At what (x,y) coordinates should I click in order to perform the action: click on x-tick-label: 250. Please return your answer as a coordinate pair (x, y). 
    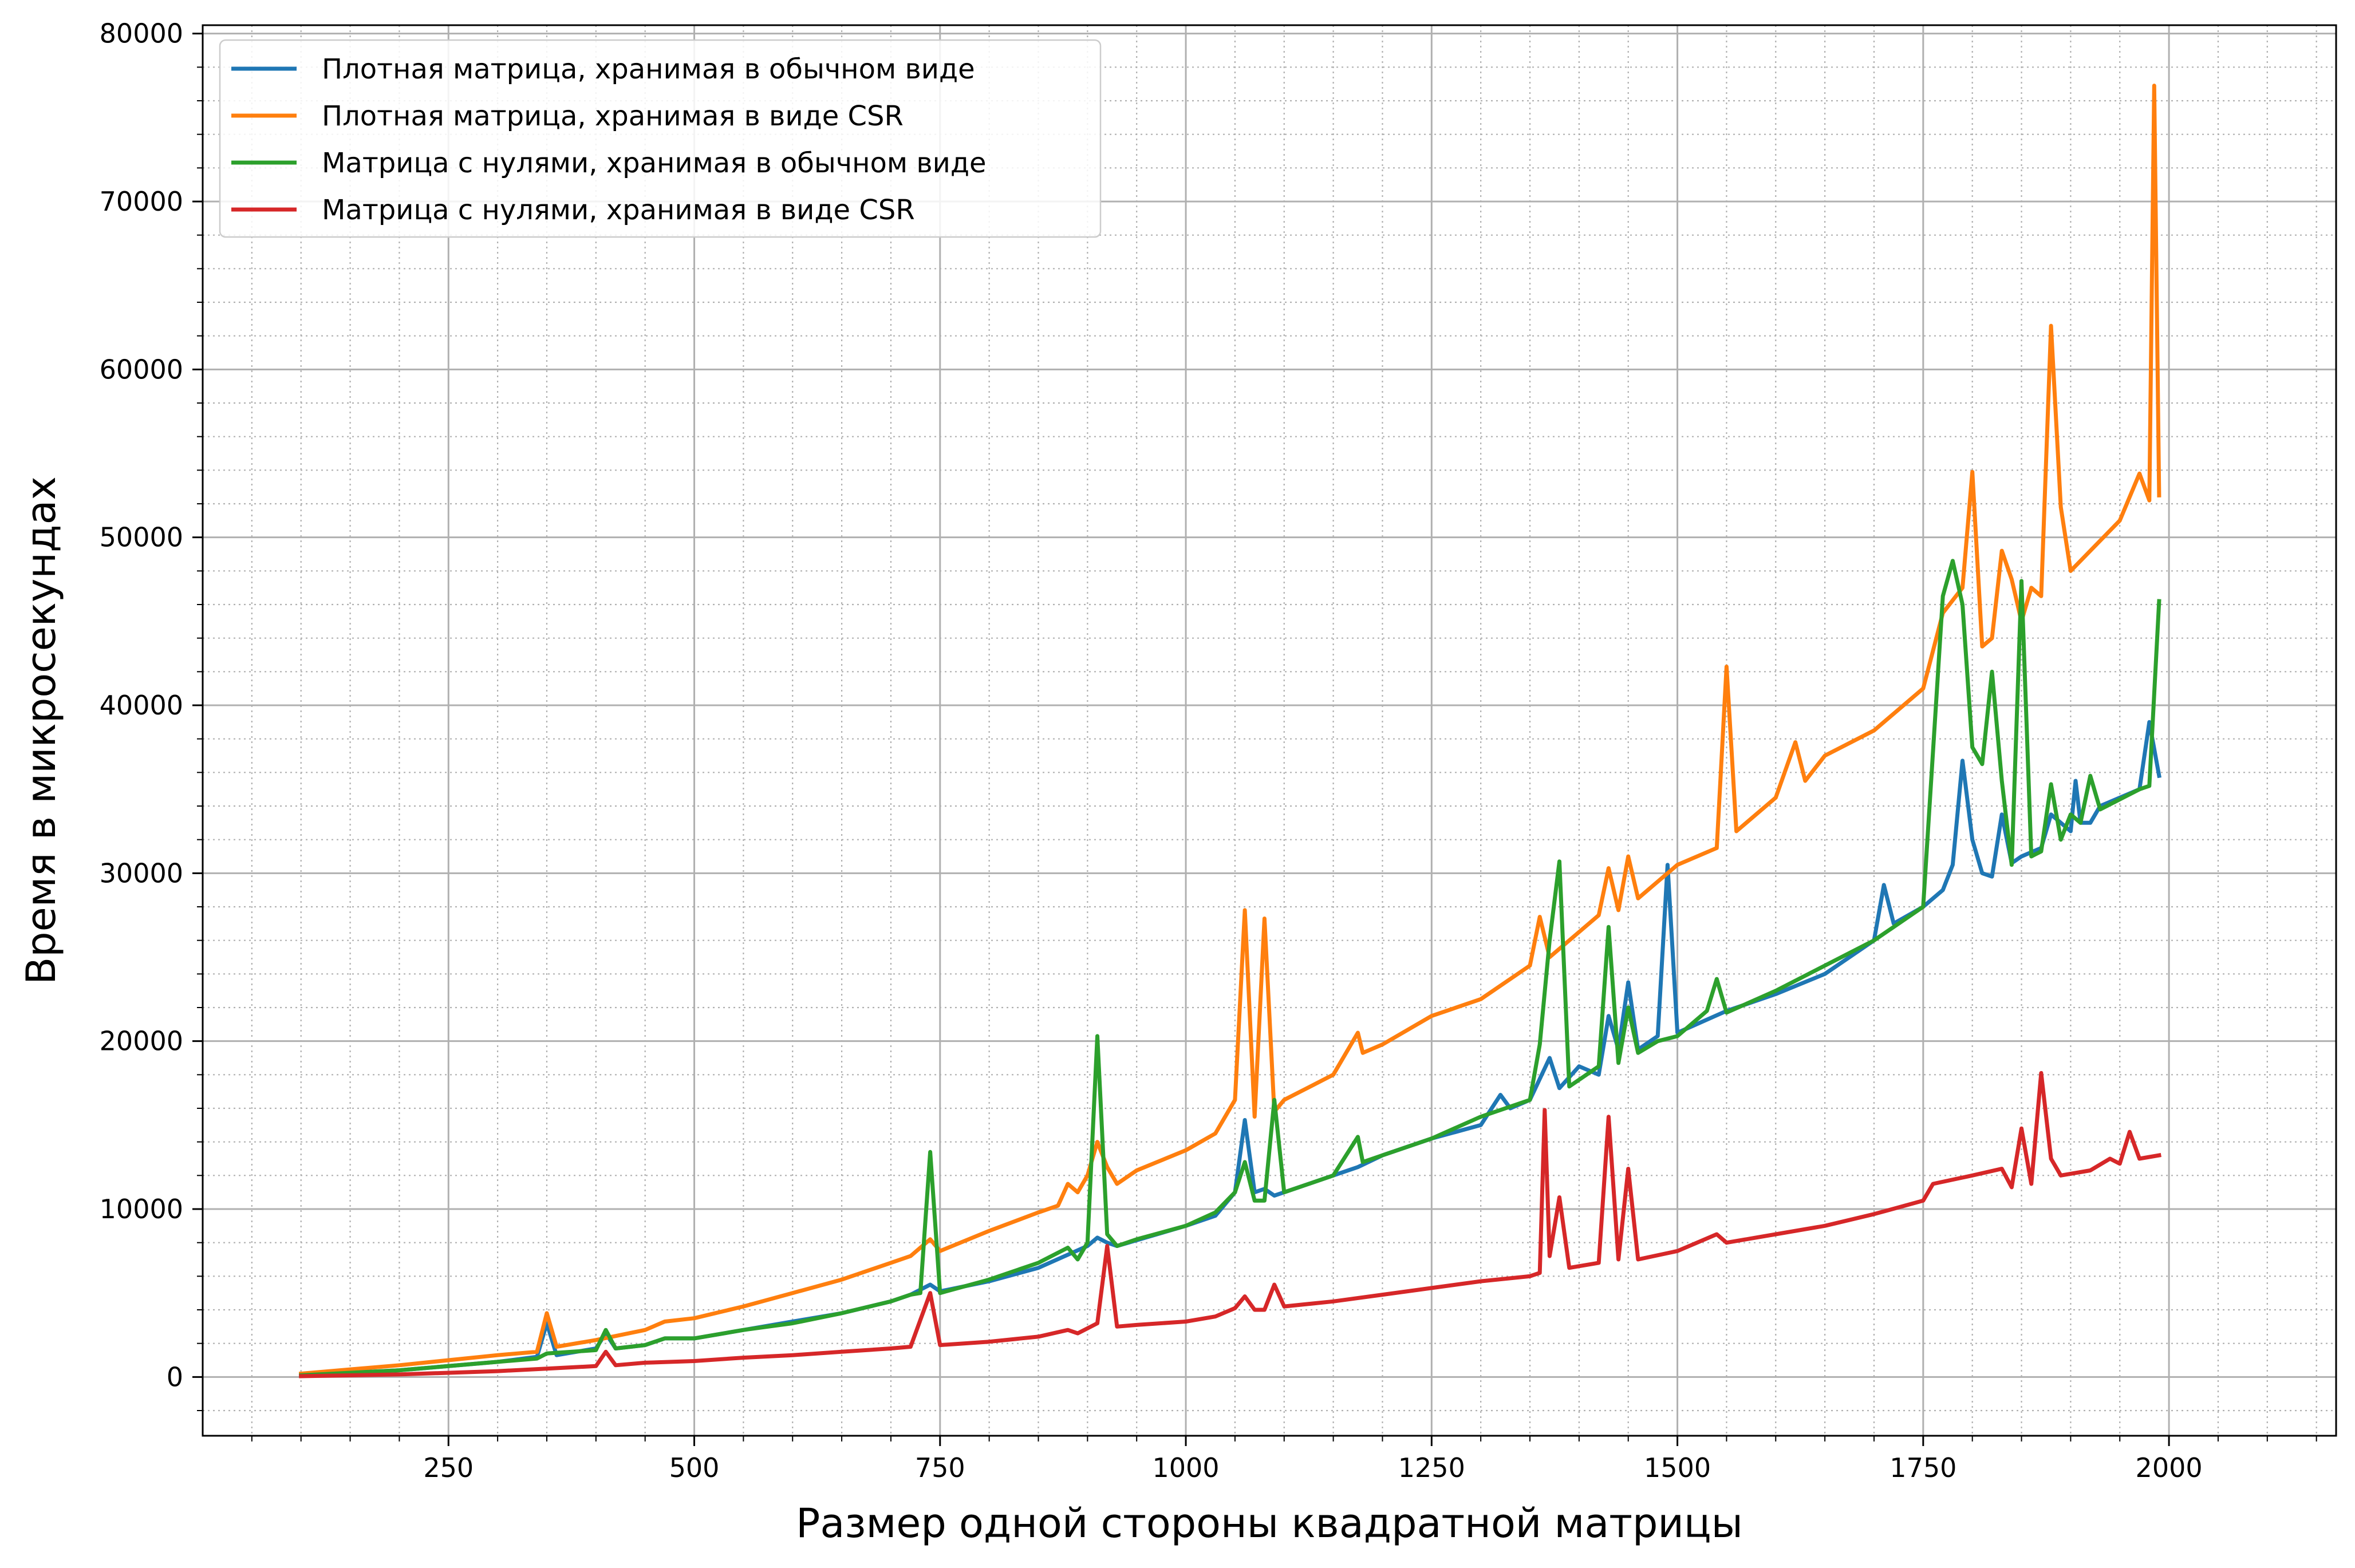
    Looking at the image, I should click on (449, 1467).